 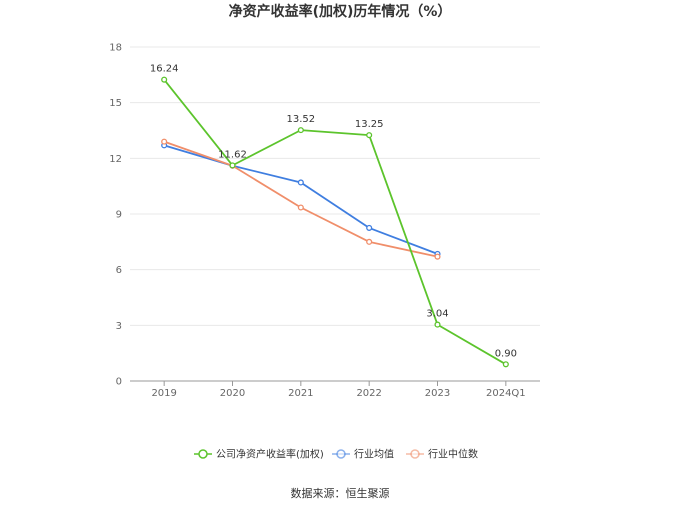 What do you see at coordinates (232, 393) in the screenshot?
I see `x-tick-label: 2020` at bounding box center [232, 393].